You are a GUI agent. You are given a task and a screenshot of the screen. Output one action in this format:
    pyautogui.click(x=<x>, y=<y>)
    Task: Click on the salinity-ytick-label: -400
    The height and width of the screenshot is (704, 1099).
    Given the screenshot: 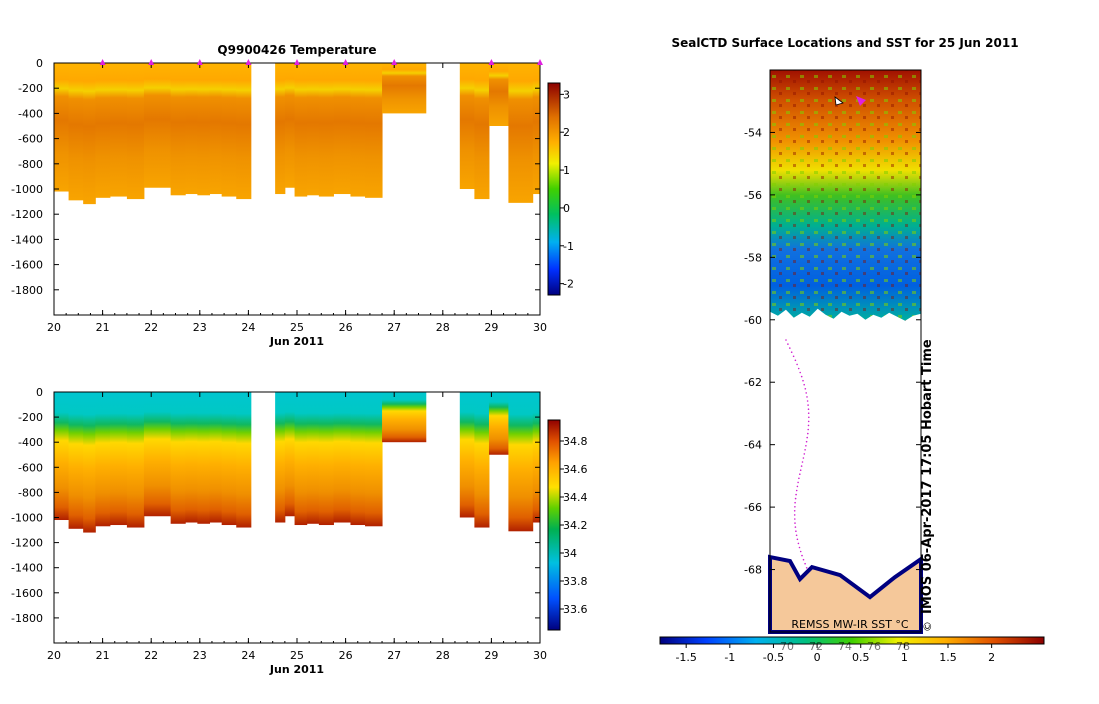 What is the action you would take?
    pyautogui.click(x=30, y=442)
    